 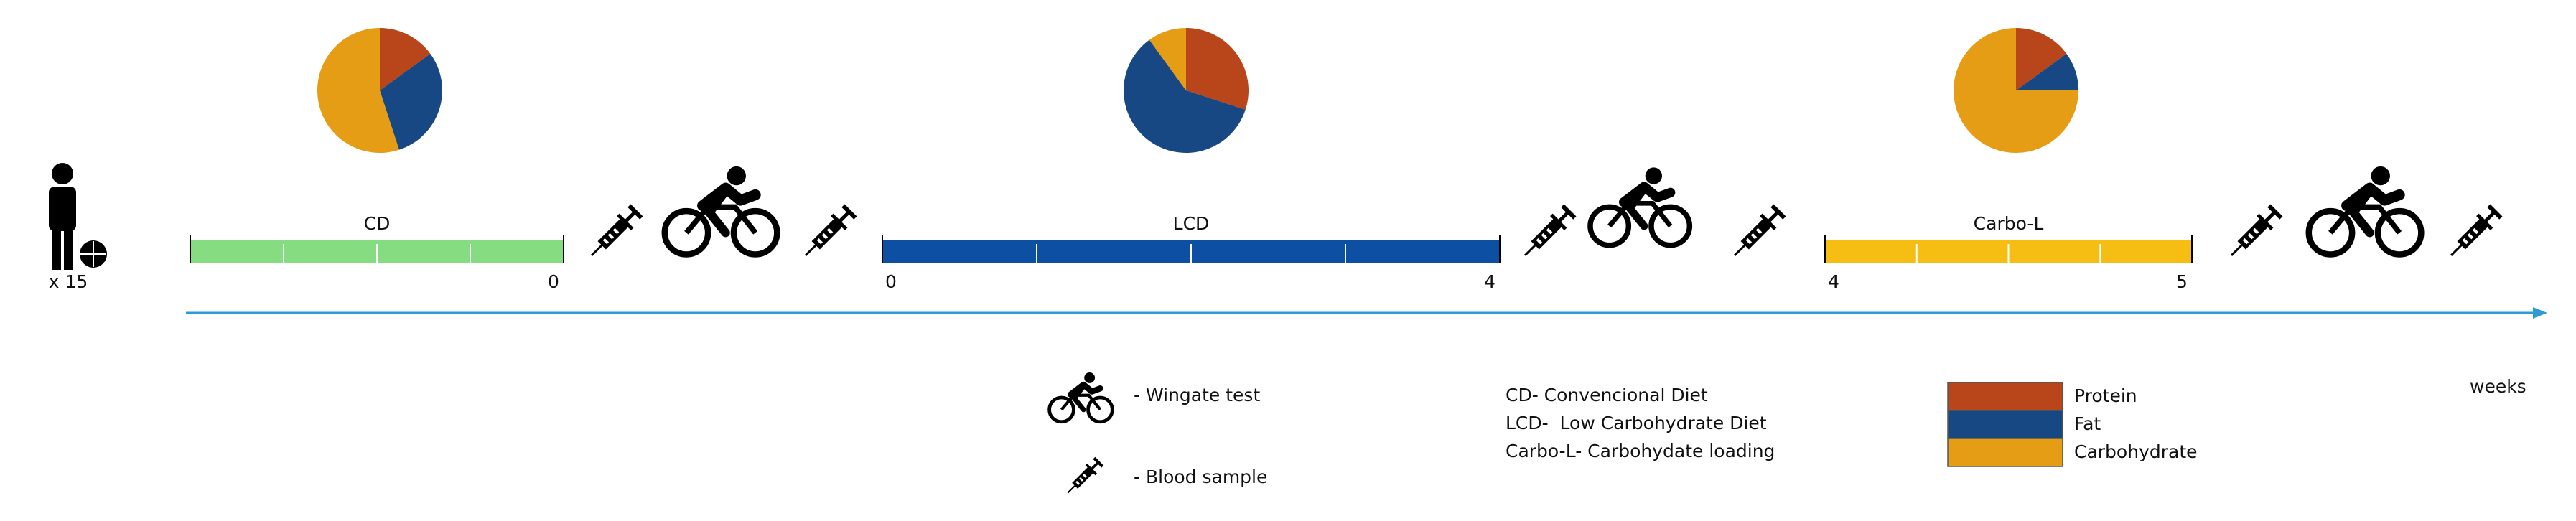 I want to click on abbreviation: Carbo-L- Carbohydate loading, so click(x=1640, y=451).